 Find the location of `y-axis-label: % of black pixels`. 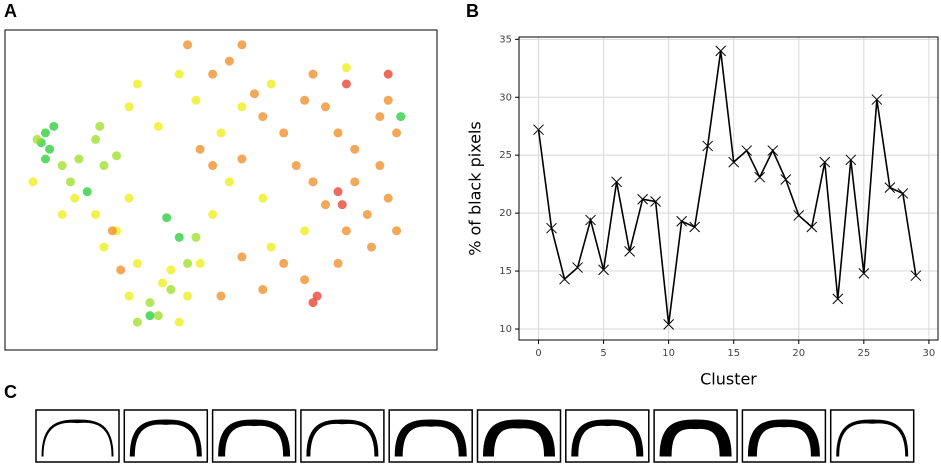

y-axis-label: % of black pixels is located at coordinates (475, 188).